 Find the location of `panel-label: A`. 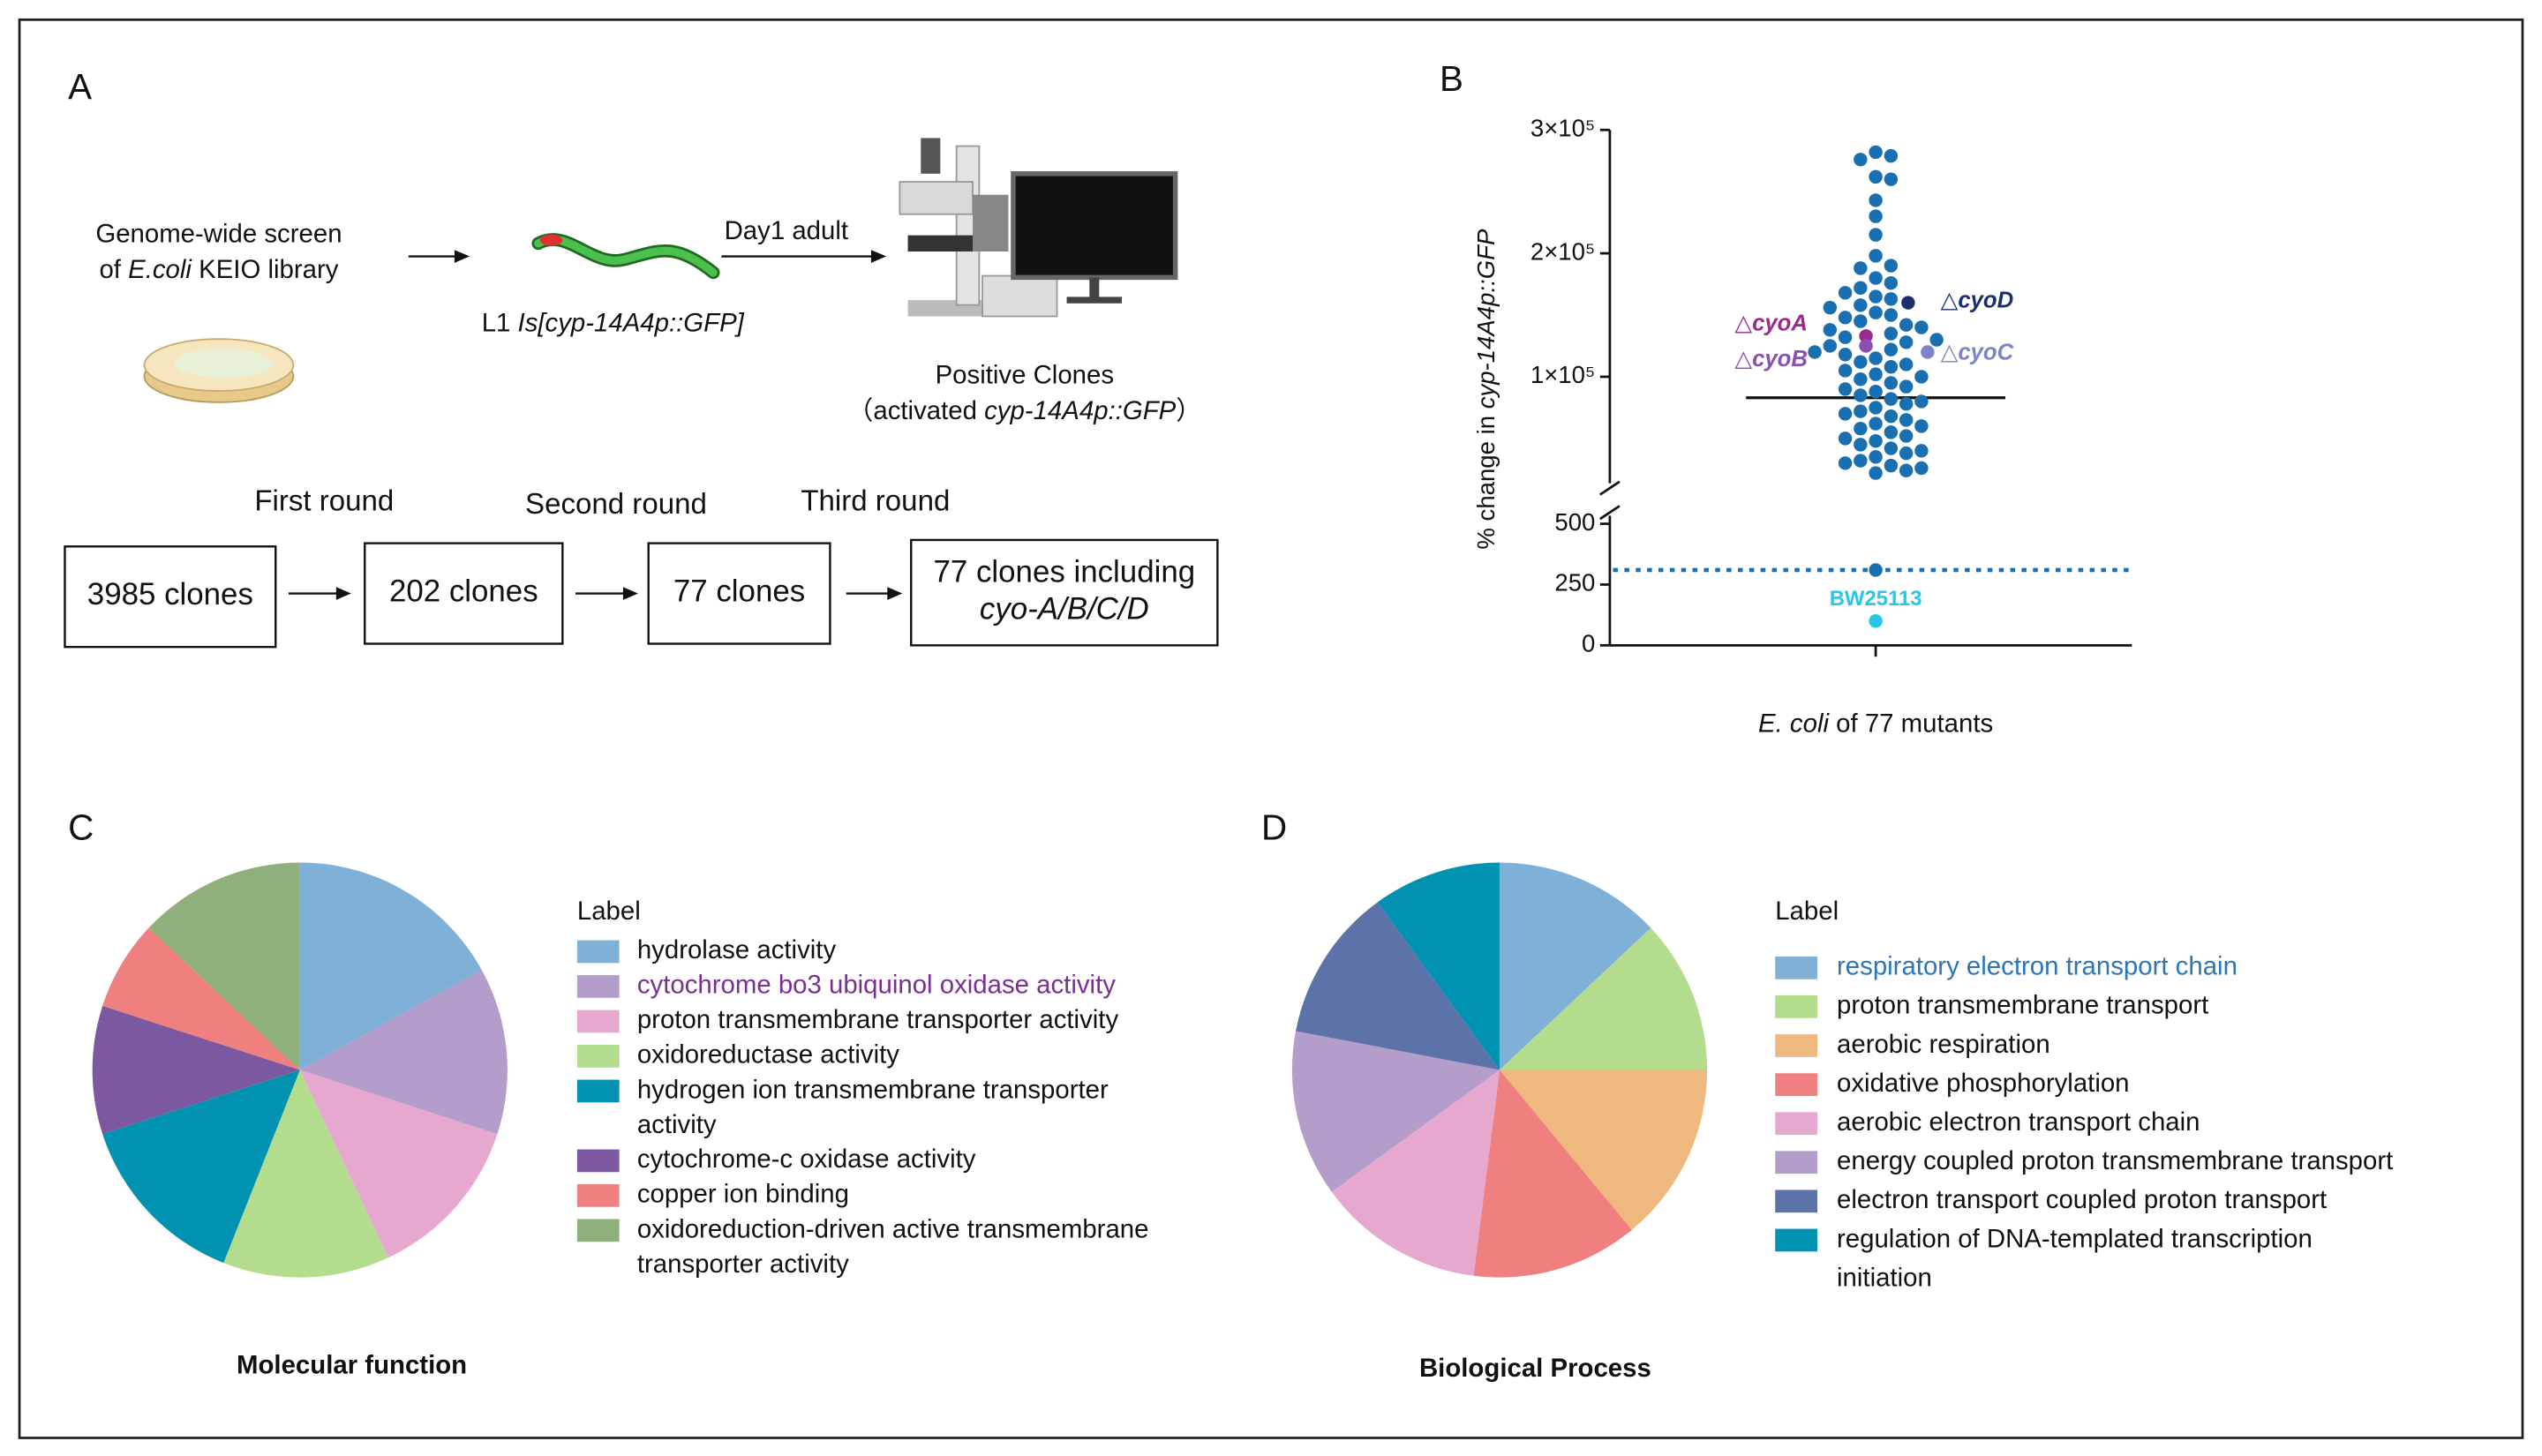

panel-label: A is located at coordinates (80, 86).